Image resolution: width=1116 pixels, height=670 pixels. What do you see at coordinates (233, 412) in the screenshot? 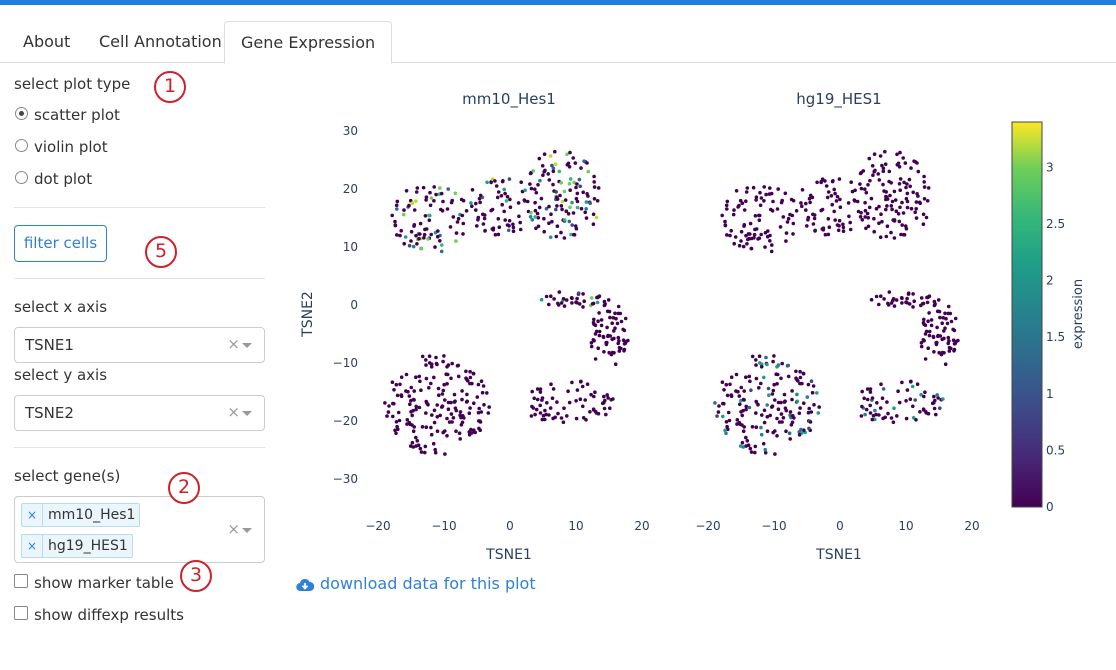
I see `y-axis-clear-icon: ×` at bounding box center [233, 412].